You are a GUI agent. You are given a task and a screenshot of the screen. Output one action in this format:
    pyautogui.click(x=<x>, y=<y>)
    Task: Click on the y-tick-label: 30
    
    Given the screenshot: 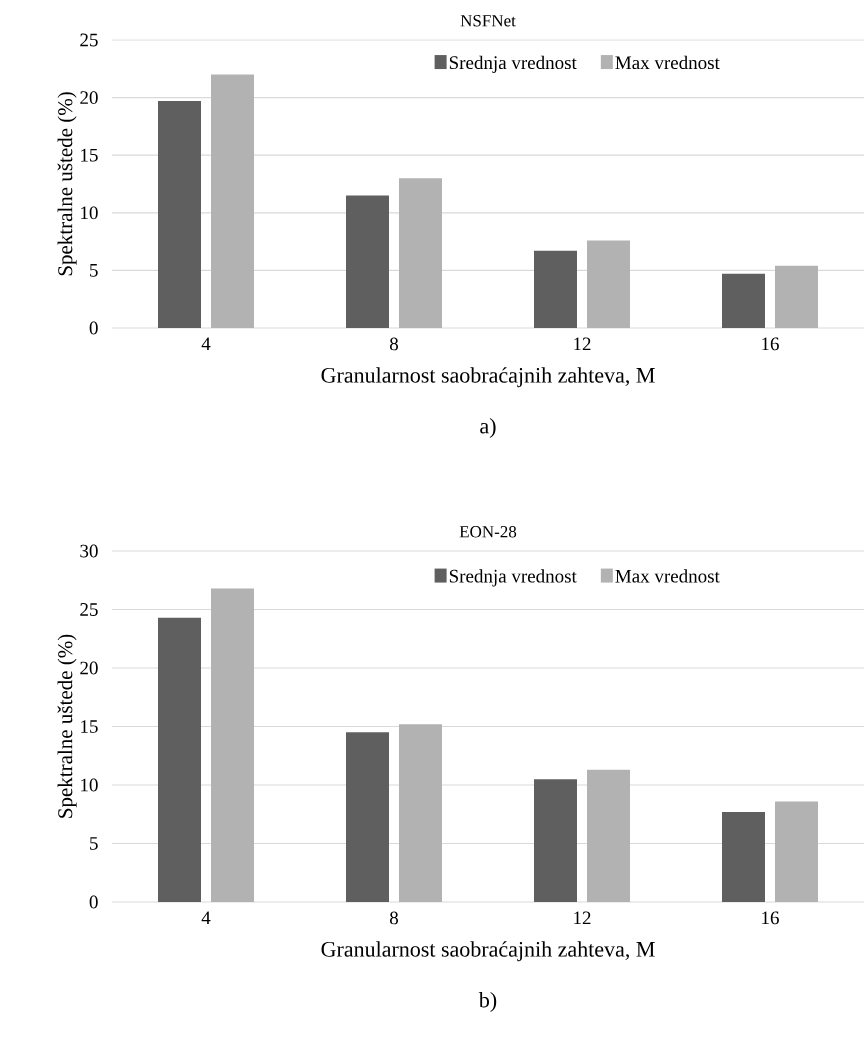 What is the action you would take?
    pyautogui.click(x=89, y=551)
    